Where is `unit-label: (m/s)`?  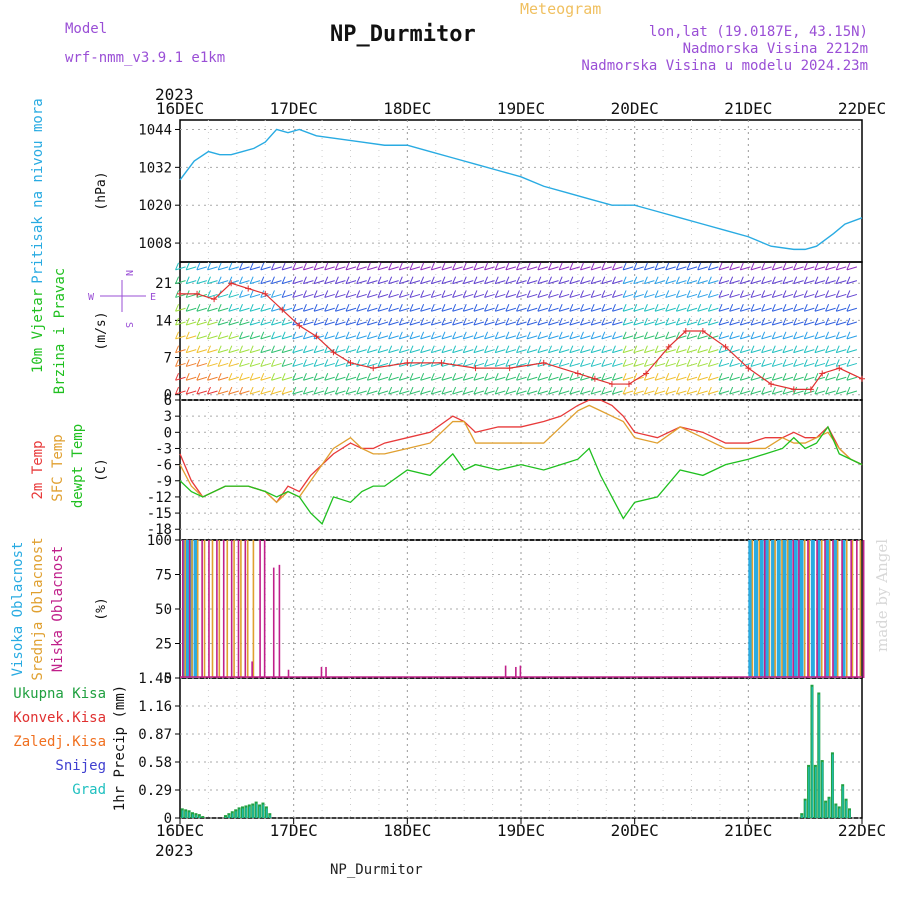
unit-label: (m/s) is located at coordinates (101, 330).